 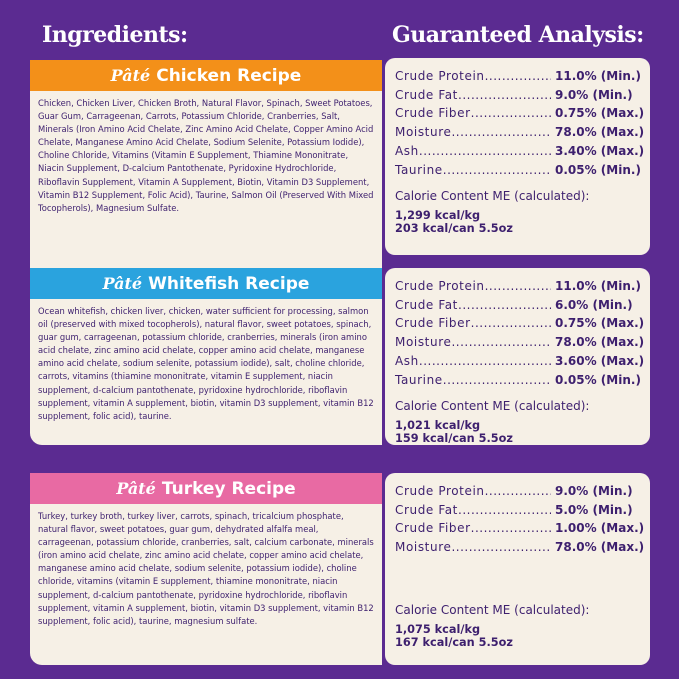 I want to click on nutrient-value: 3.60% (Max.), so click(x=600, y=360).